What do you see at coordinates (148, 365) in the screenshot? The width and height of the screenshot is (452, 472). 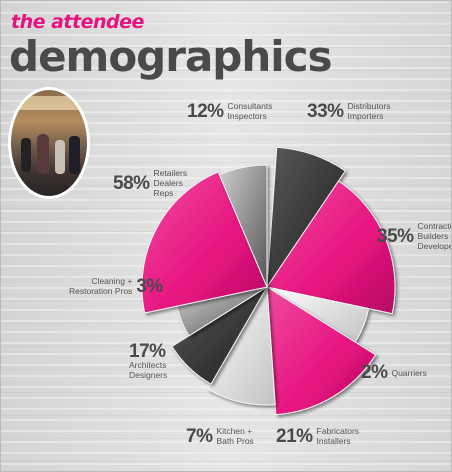 I see `slice-category-line: Architects` at bounding box center [148, 365].